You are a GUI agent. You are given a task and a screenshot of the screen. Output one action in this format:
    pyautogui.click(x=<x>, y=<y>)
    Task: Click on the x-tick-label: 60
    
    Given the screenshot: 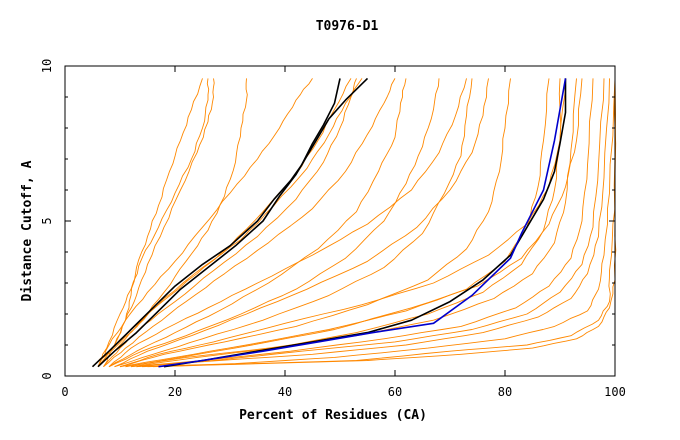 What is the action you would take?
    pyautogui.click(x=395, y=392)
    